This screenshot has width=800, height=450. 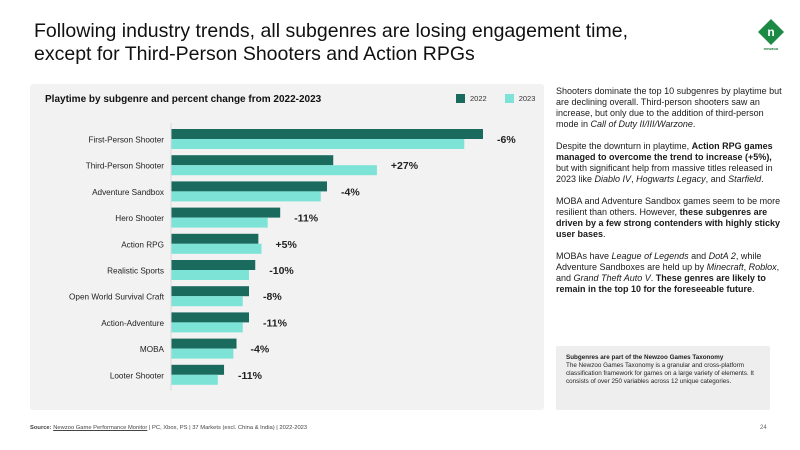 I want to click on source-label: Source:, so click(x=41, y=428).